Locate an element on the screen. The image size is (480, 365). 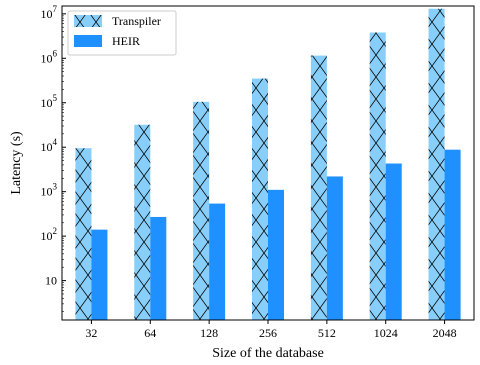
legend-label-heir: HEIR is located at coordinates (126, 41).